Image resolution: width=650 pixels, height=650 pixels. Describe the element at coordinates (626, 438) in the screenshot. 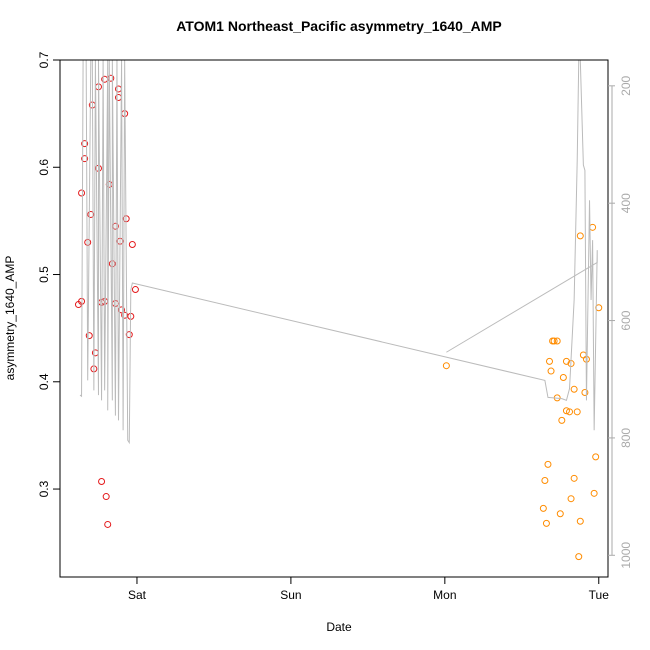

I see `y2-tick-label: 800` at that location.